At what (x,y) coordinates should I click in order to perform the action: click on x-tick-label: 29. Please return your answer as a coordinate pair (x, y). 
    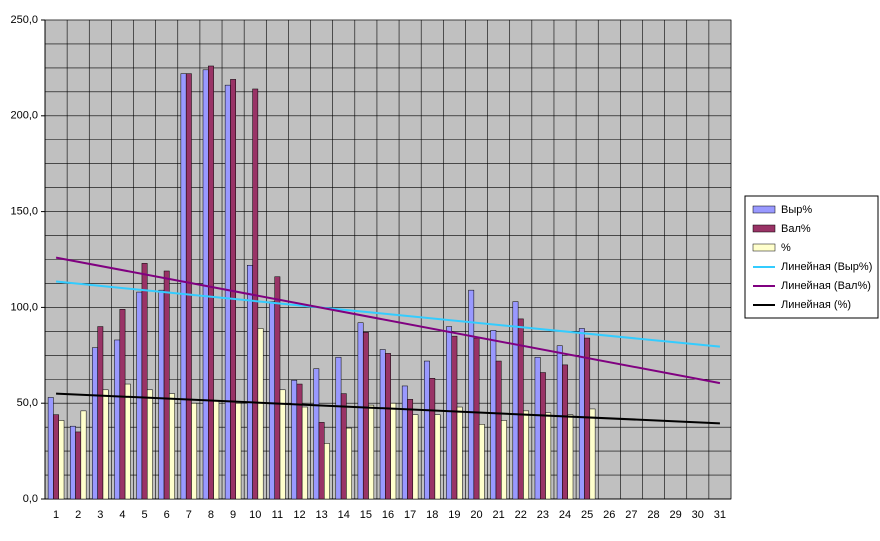
    Looking at the image, I should click on (676, 515).